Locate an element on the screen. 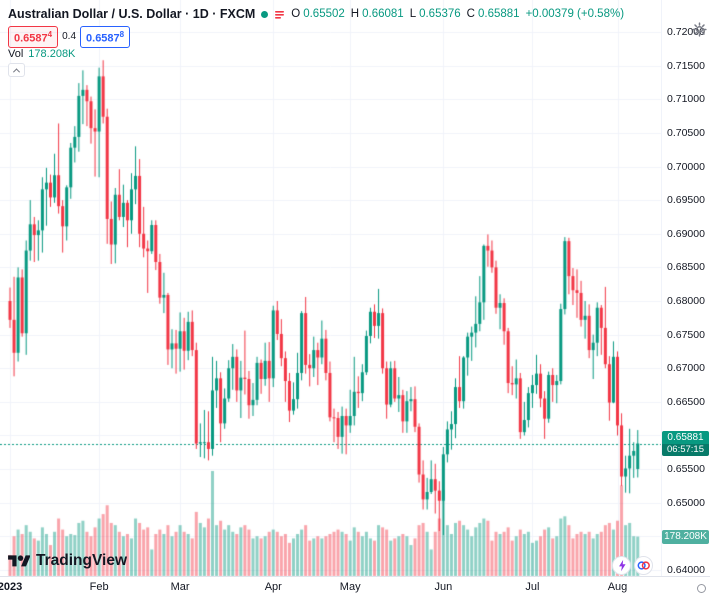 This screenshot has width=710, height=600. lightning-bolt-icon is located at coordinates (622, 565).